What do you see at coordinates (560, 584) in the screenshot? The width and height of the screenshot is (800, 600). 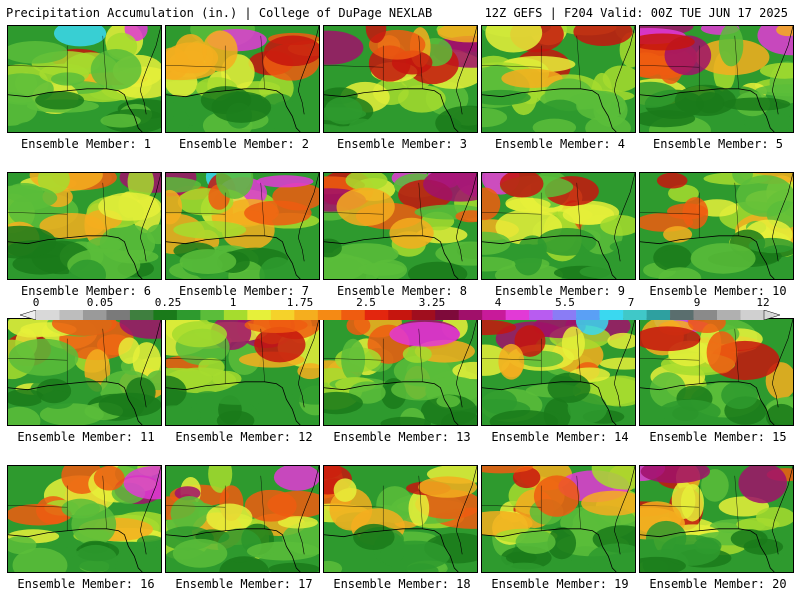 I see `ensemble-member-label: Ensemble Member: 19` at bounding box center [560, 584].